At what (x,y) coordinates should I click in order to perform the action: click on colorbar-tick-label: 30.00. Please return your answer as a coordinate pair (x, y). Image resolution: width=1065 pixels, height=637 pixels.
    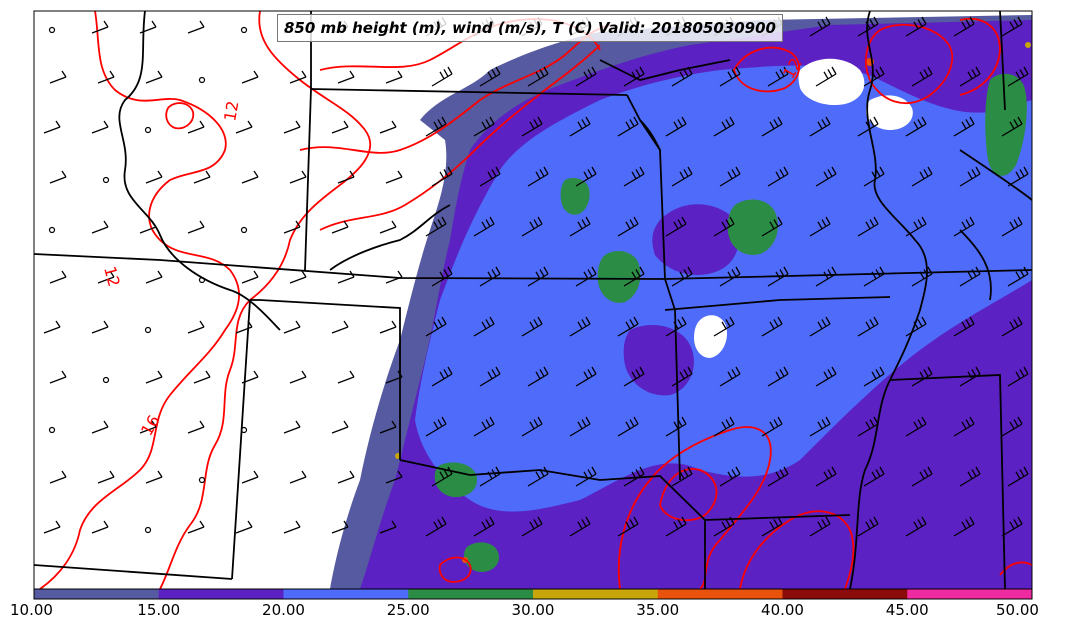
    Looking at the image, I should click on (533, 610).